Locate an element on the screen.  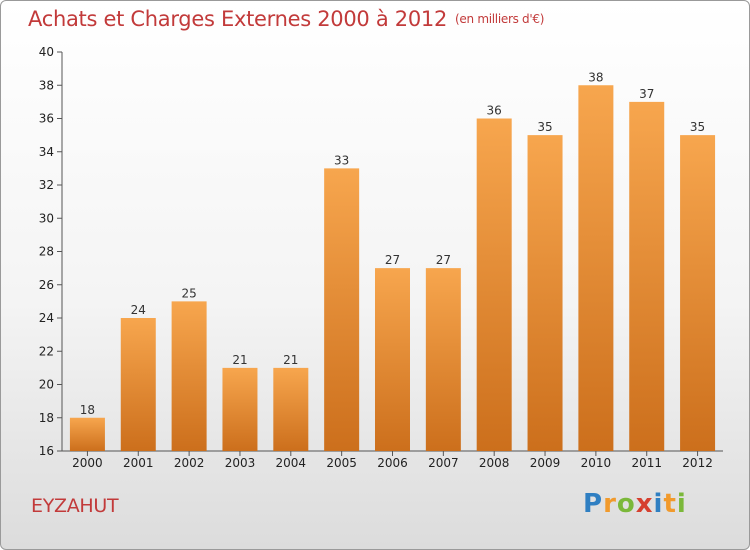
proxiti-logo: Proxiti is located at coordinates (635, 504).